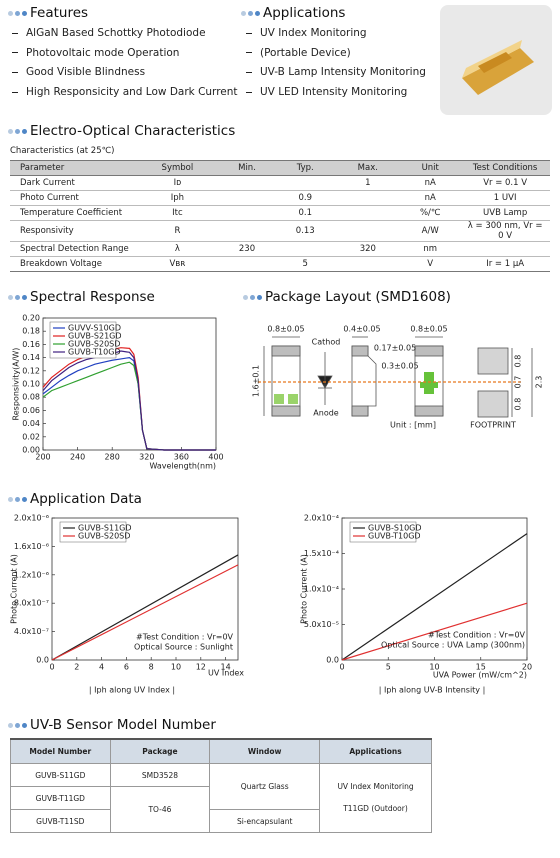 The image size is (560, 858). I want to click on header-cell: Max., so click(368, 168).